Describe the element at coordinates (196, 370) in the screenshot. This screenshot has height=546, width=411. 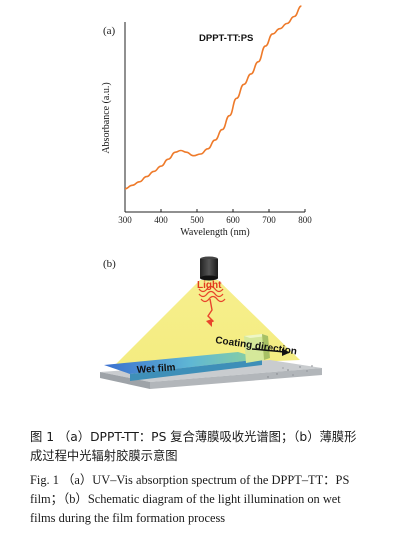
I see `wet-film-front` at that location.